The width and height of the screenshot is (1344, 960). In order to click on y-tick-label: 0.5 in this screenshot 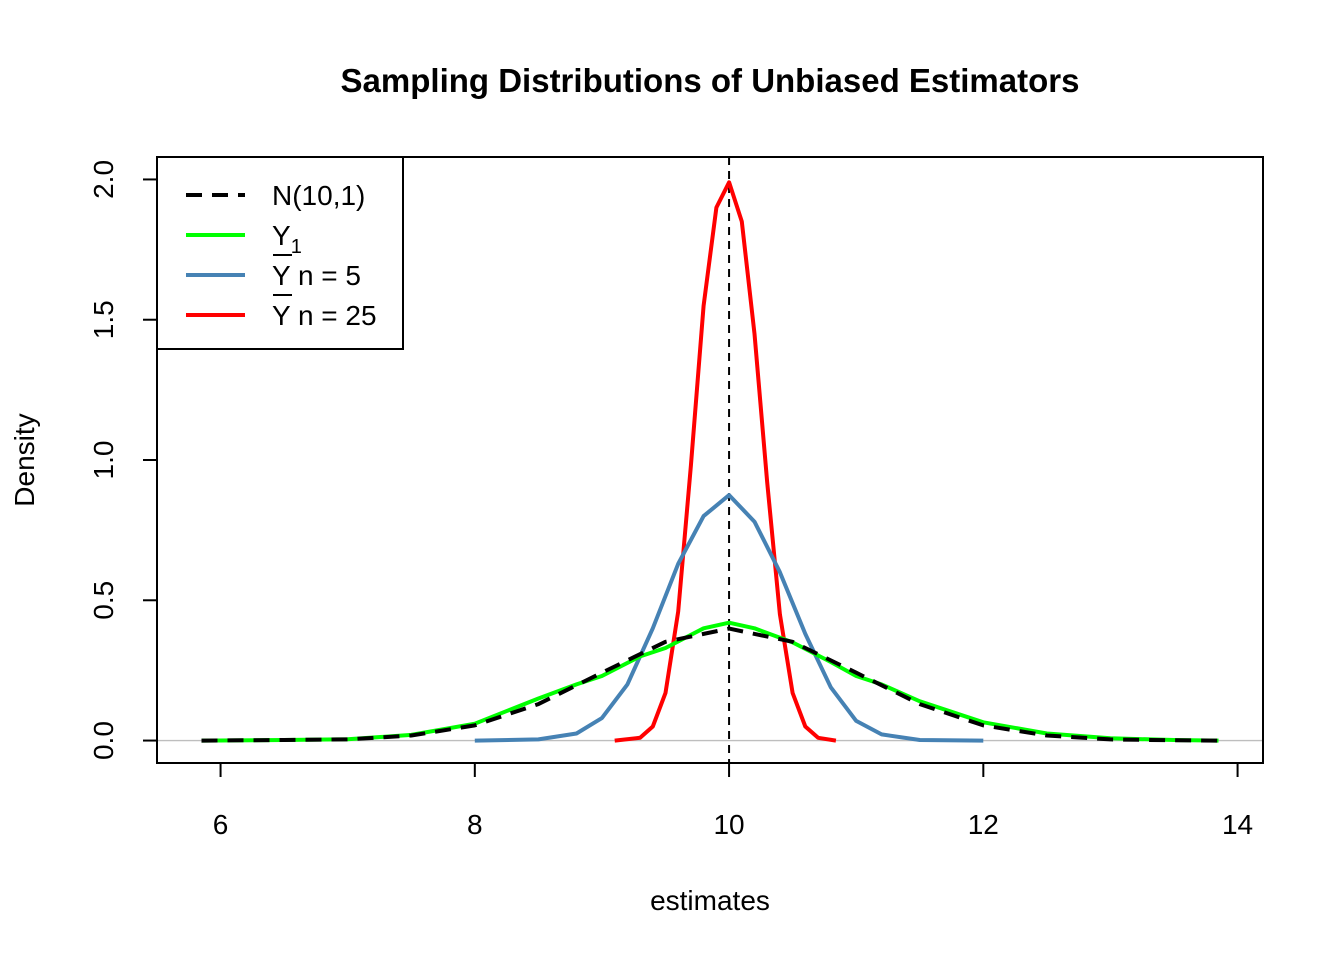, I will do `click(103, 600)`.